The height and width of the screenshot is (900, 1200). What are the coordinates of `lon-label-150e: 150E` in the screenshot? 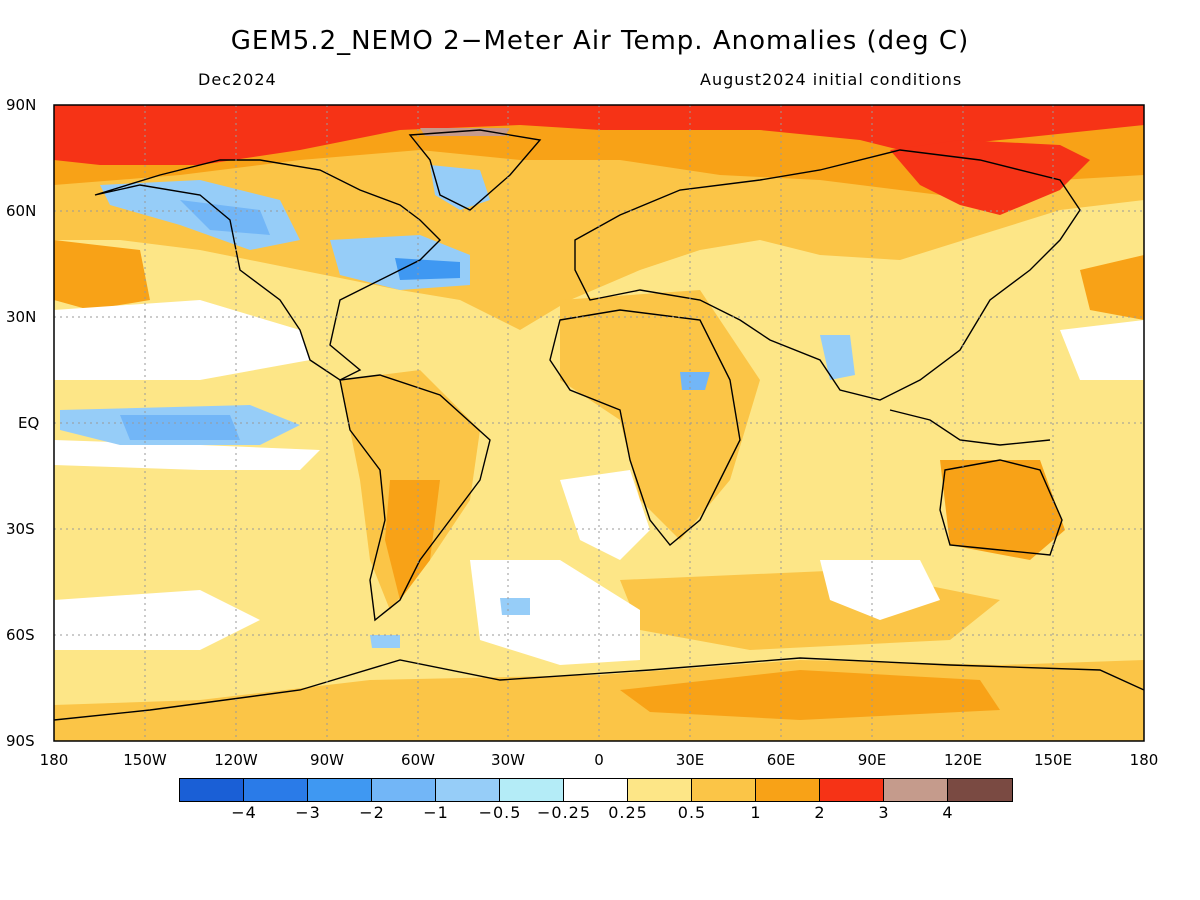 It's located at (1053, 760).